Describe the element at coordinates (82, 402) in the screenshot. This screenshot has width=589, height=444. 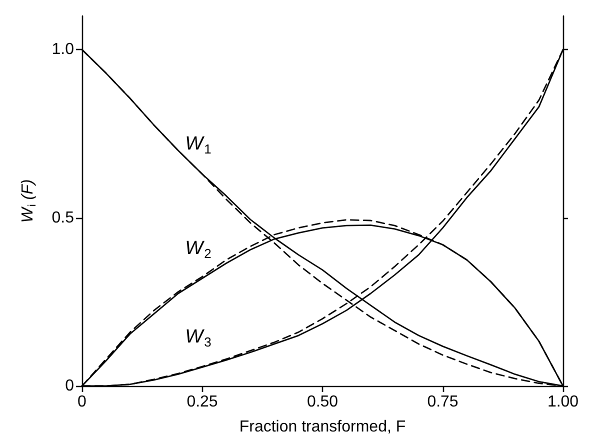
I see `x-tick-label: 0` at that location.